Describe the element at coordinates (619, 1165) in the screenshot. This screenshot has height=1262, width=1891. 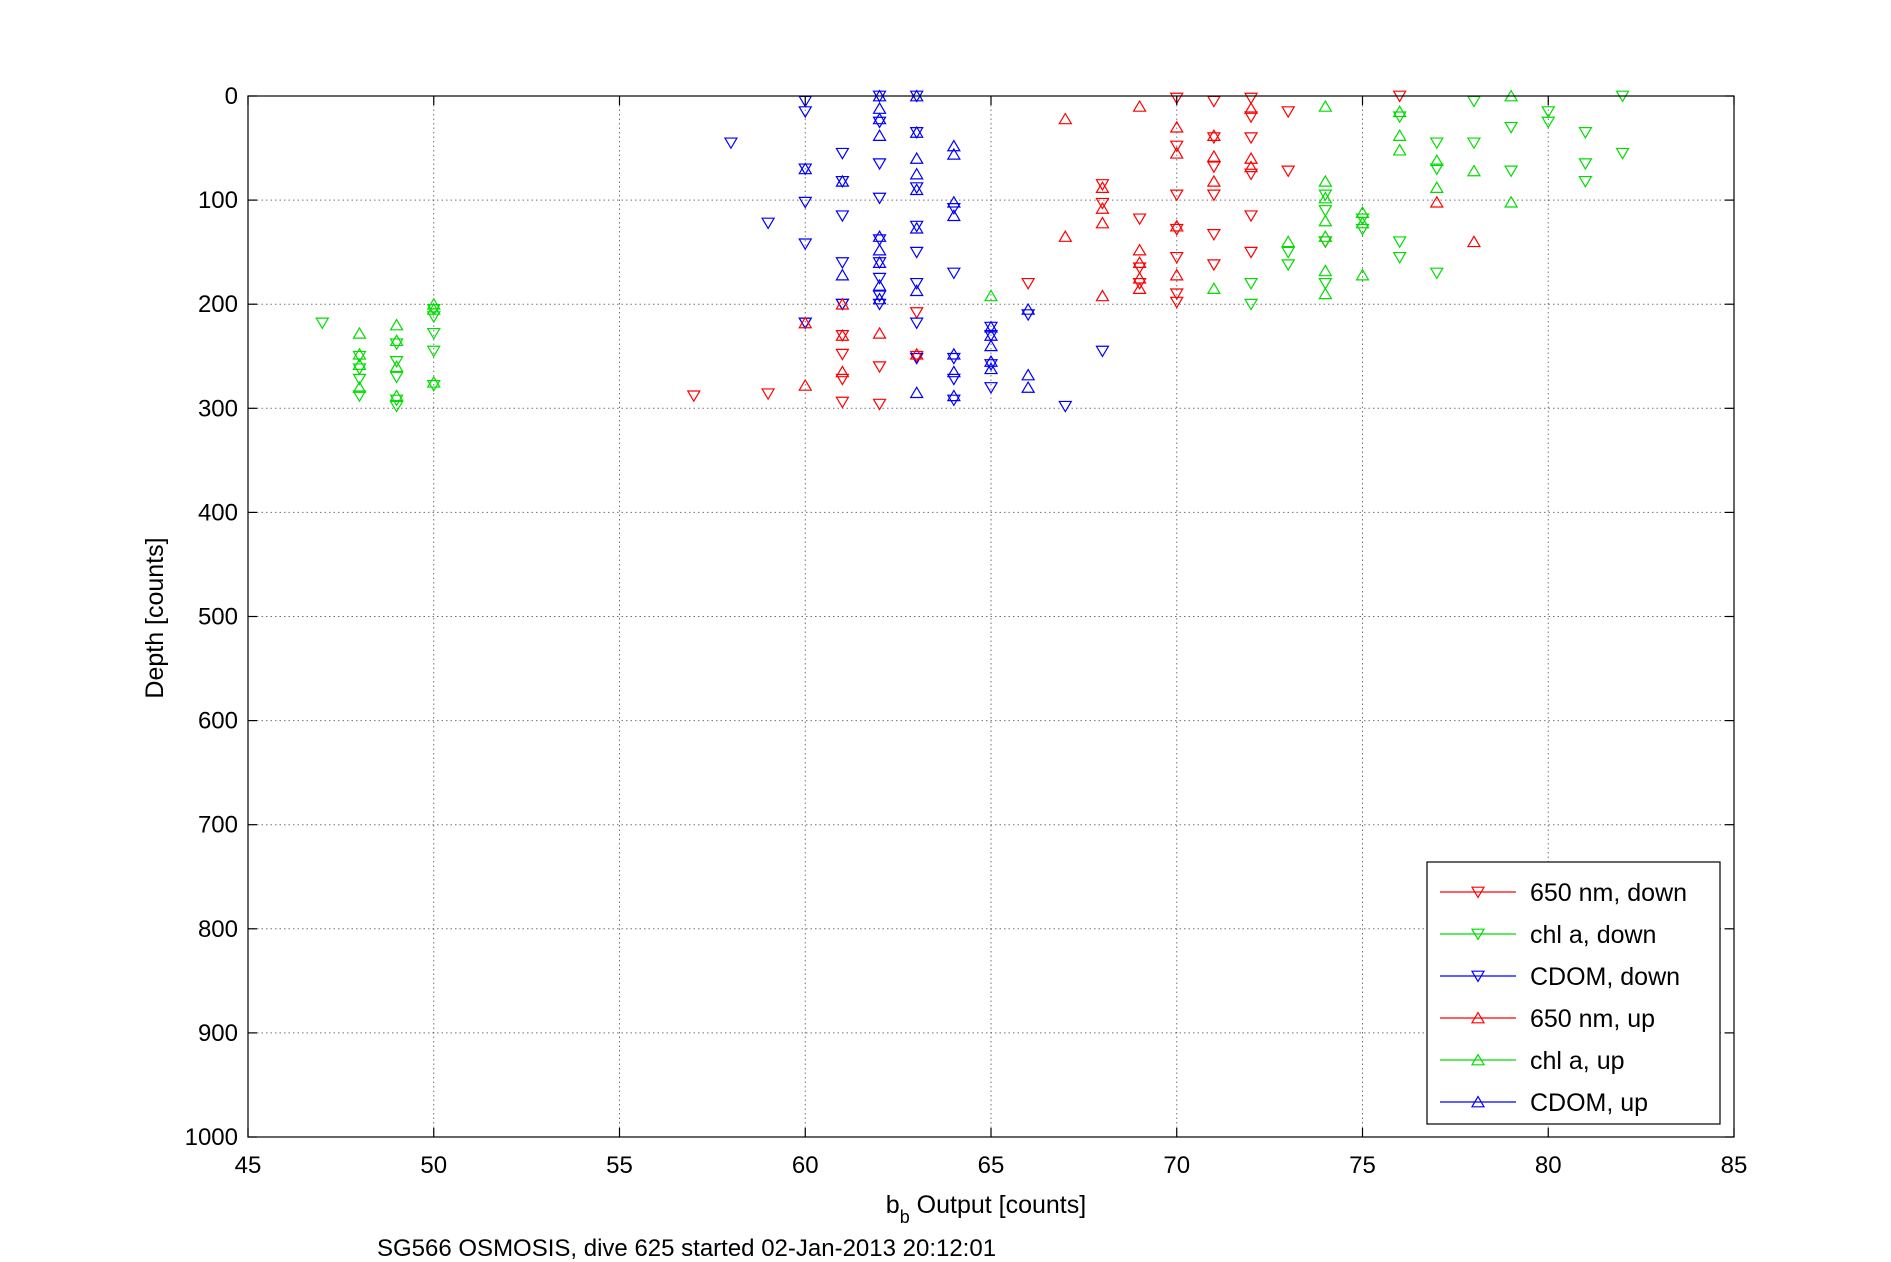
I see `x-tick-label: 55` at that location.